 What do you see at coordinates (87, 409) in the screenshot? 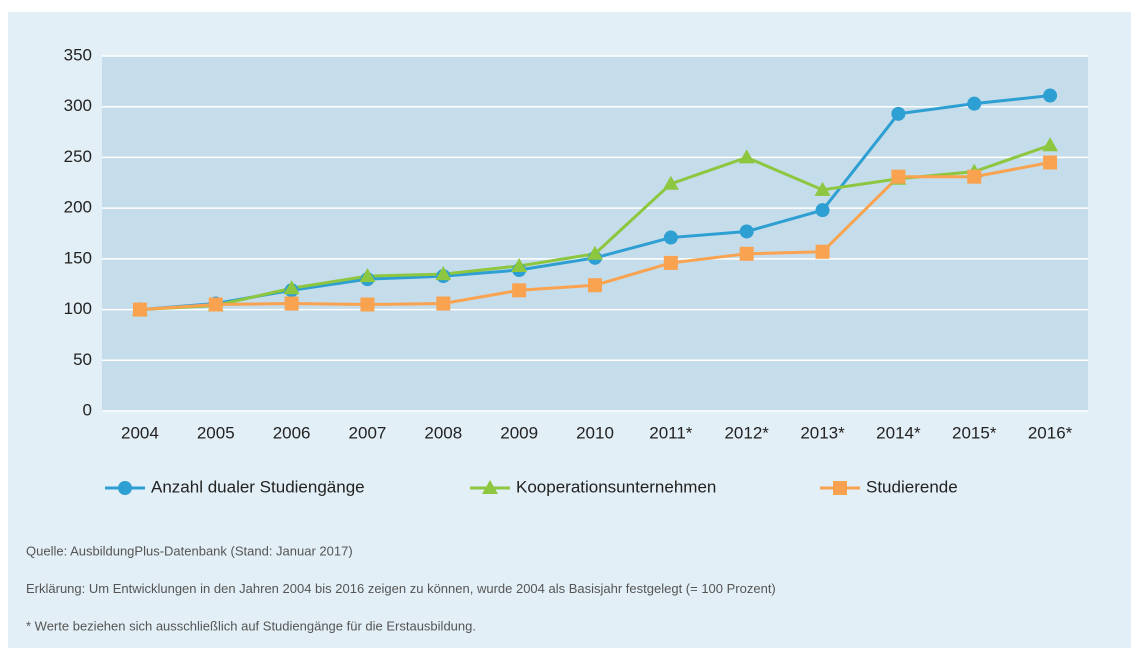
I see `y-tick-label: 0` at bounding box center [87, 409].